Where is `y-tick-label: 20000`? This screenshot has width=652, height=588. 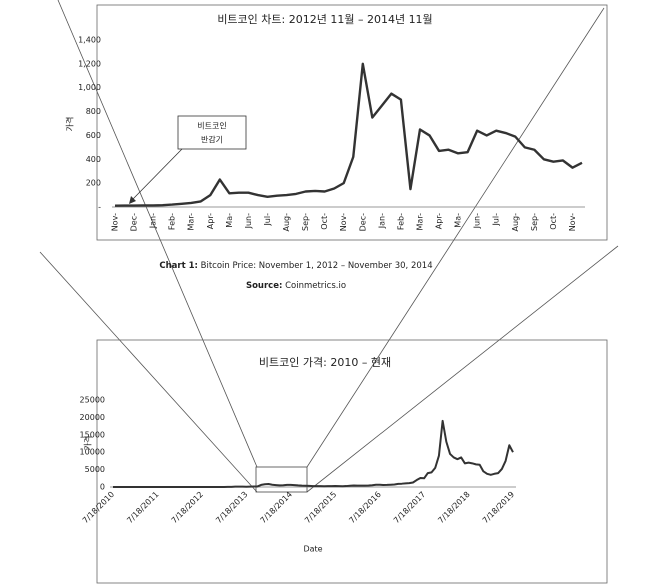 y-tick-label: 20000 is located at coordinates (92, 417).